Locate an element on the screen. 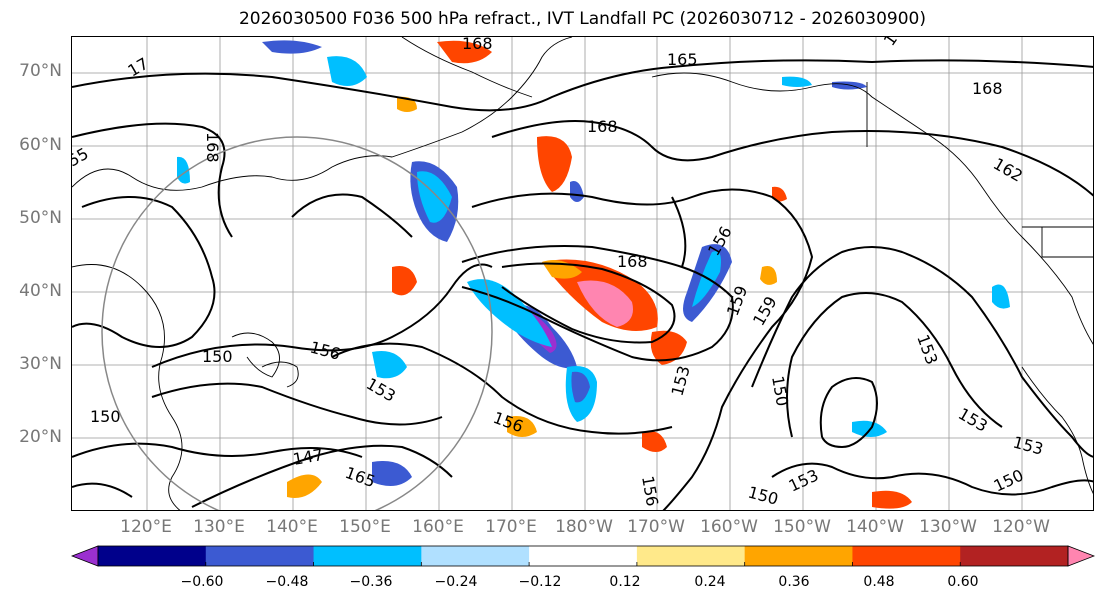 The image size is (1105, 604). lat-label-50n: 50°N is located at coordinates (40, 218).